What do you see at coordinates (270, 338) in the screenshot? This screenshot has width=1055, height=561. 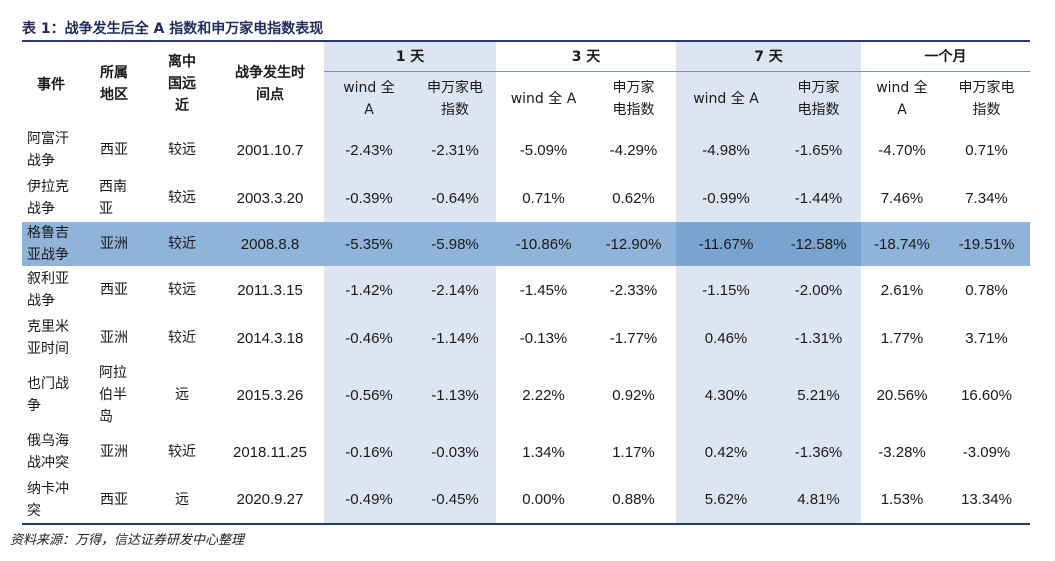 I see `cell-date: 2014.3.18` at bounding box center [270, 338].